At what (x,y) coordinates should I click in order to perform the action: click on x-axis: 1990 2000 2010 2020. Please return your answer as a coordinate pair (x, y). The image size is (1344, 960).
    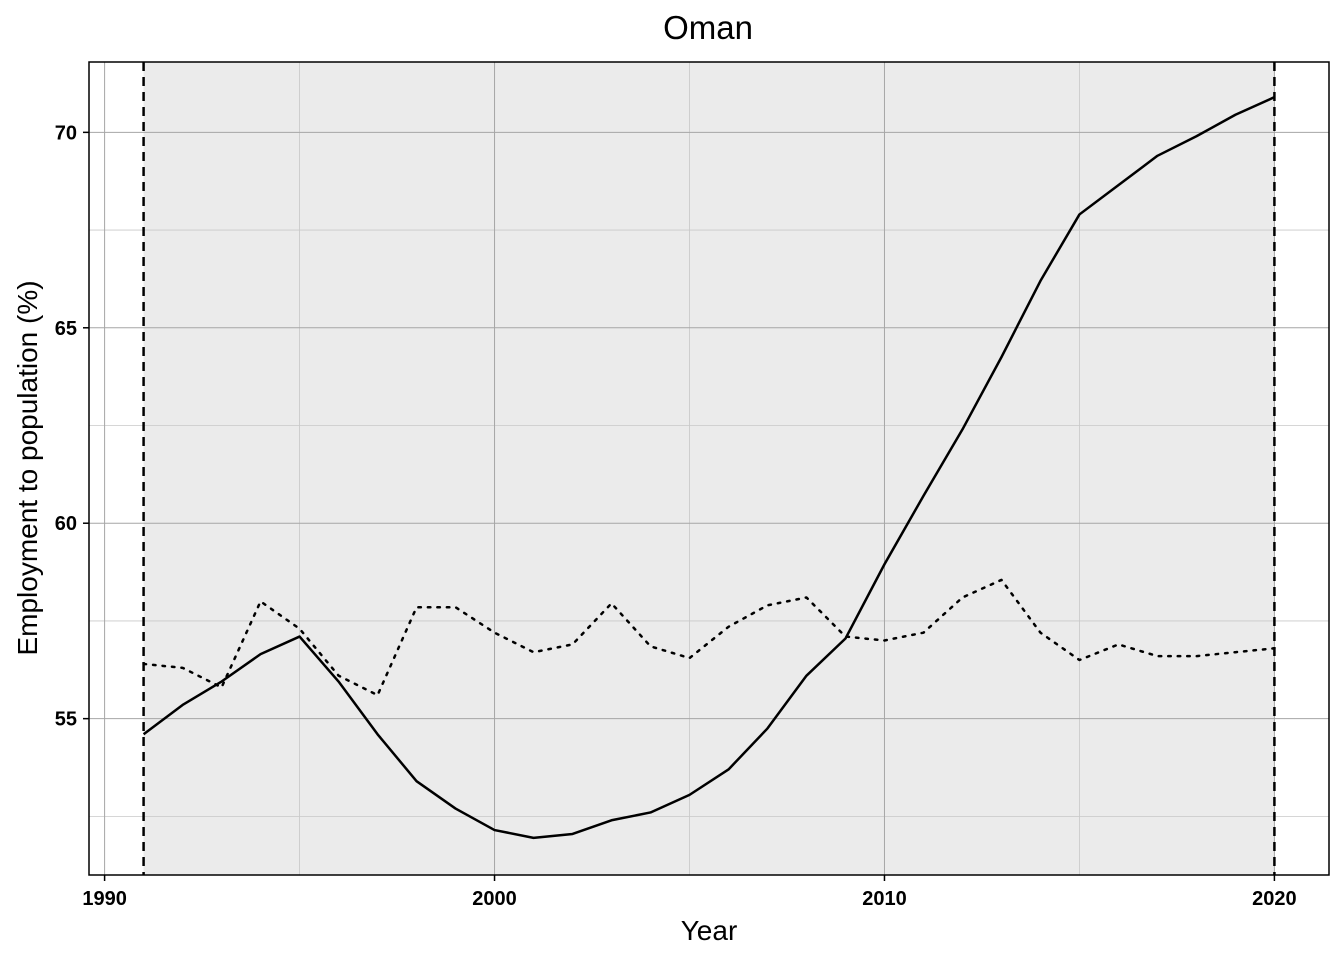
    Looking at the image, I should click on (689, 892).